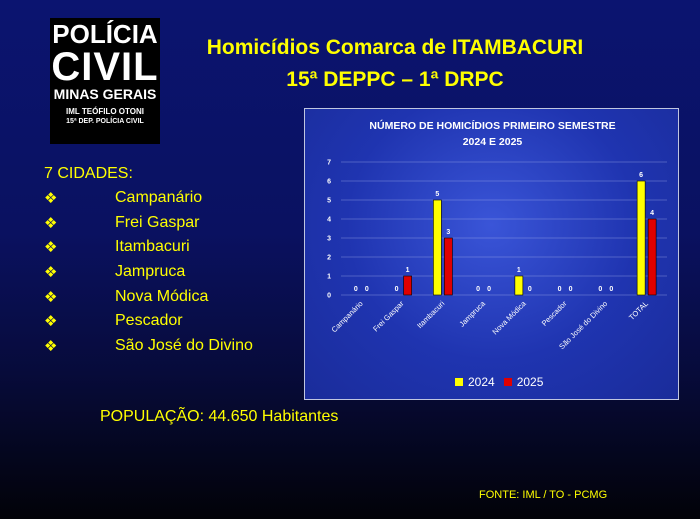  I want to click on city-item: ❖ São José do Divino, so click(148, 346).